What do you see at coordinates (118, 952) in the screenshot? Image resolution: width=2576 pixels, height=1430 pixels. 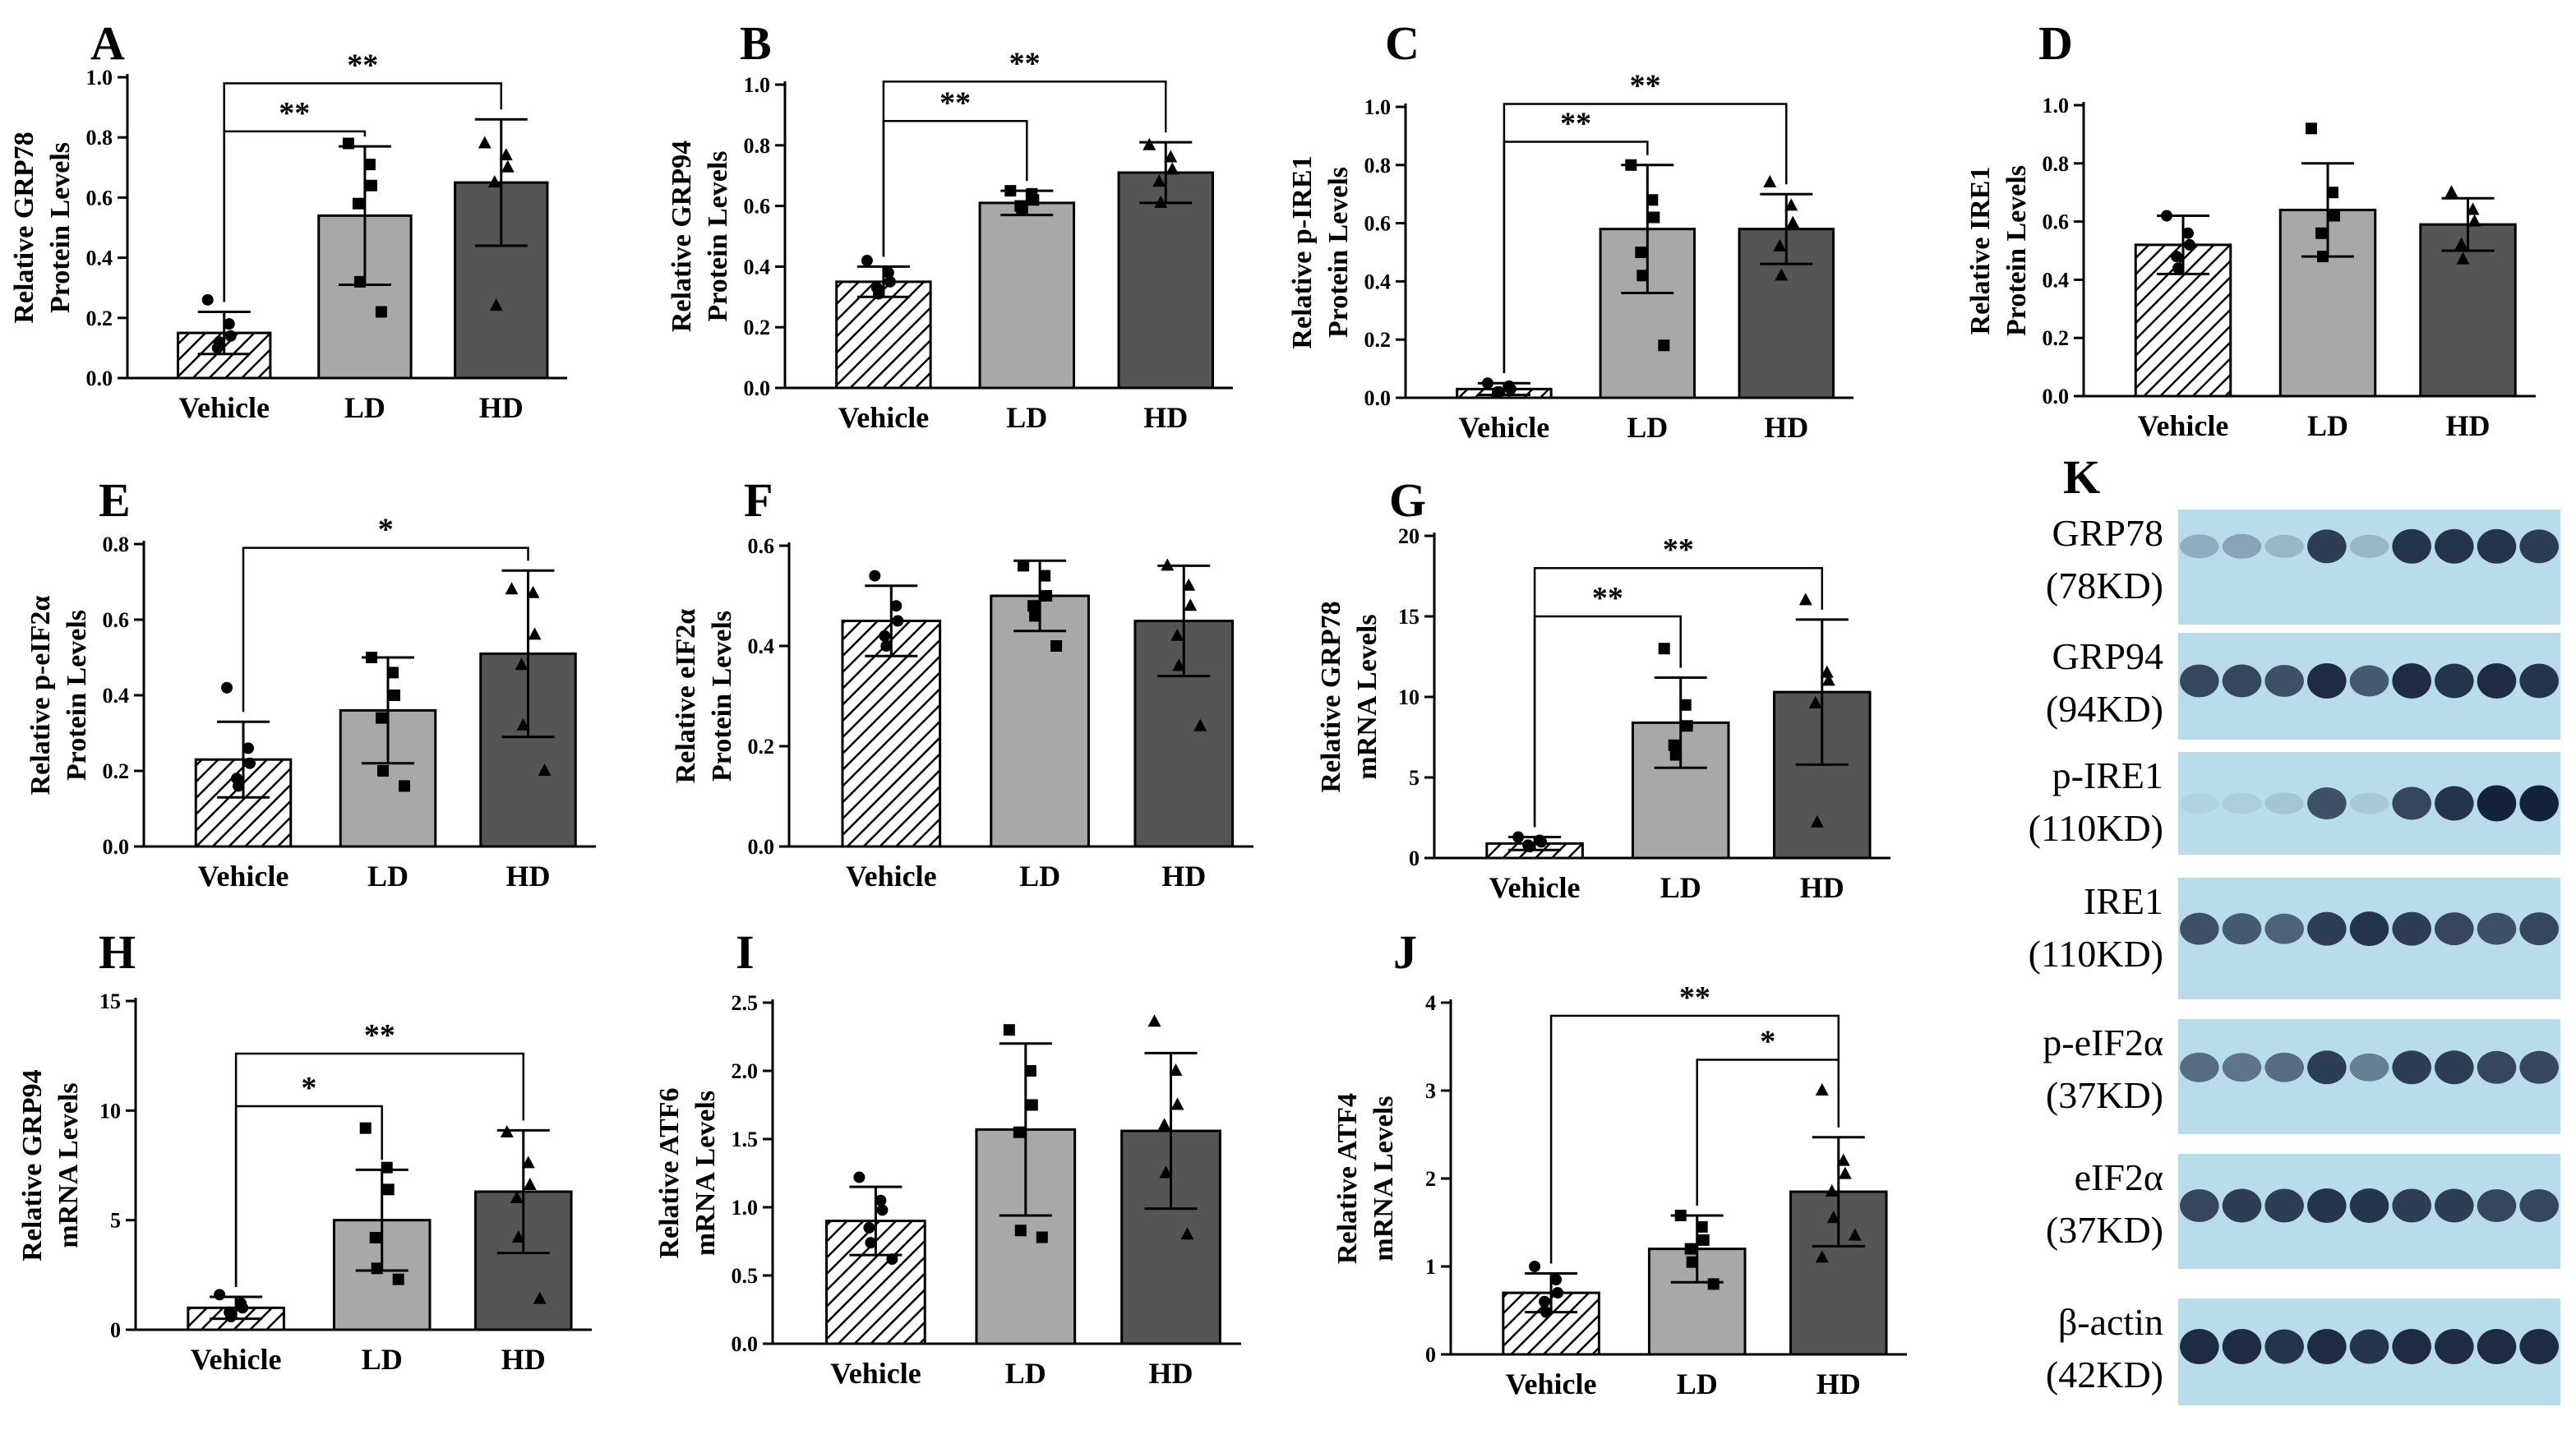 I see `panel-letter-h: H` at bounding box center [118, 952].